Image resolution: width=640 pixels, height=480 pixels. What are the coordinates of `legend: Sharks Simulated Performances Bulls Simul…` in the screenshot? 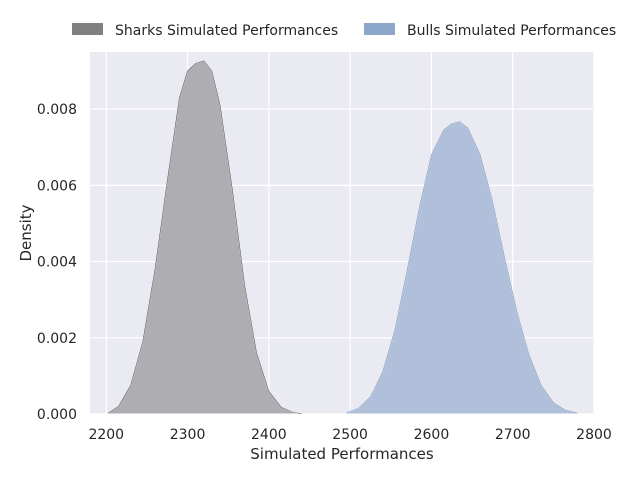 It's located at (344, 31).